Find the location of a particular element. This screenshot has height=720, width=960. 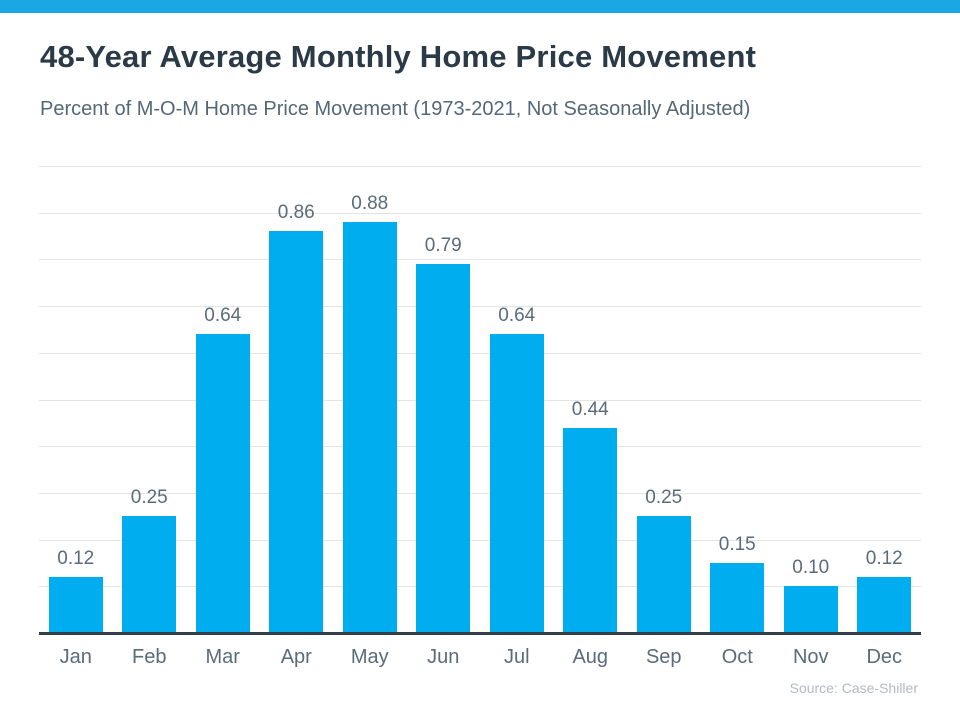

x-axis-tick-label: Jun is located at coordinates (443, 657).